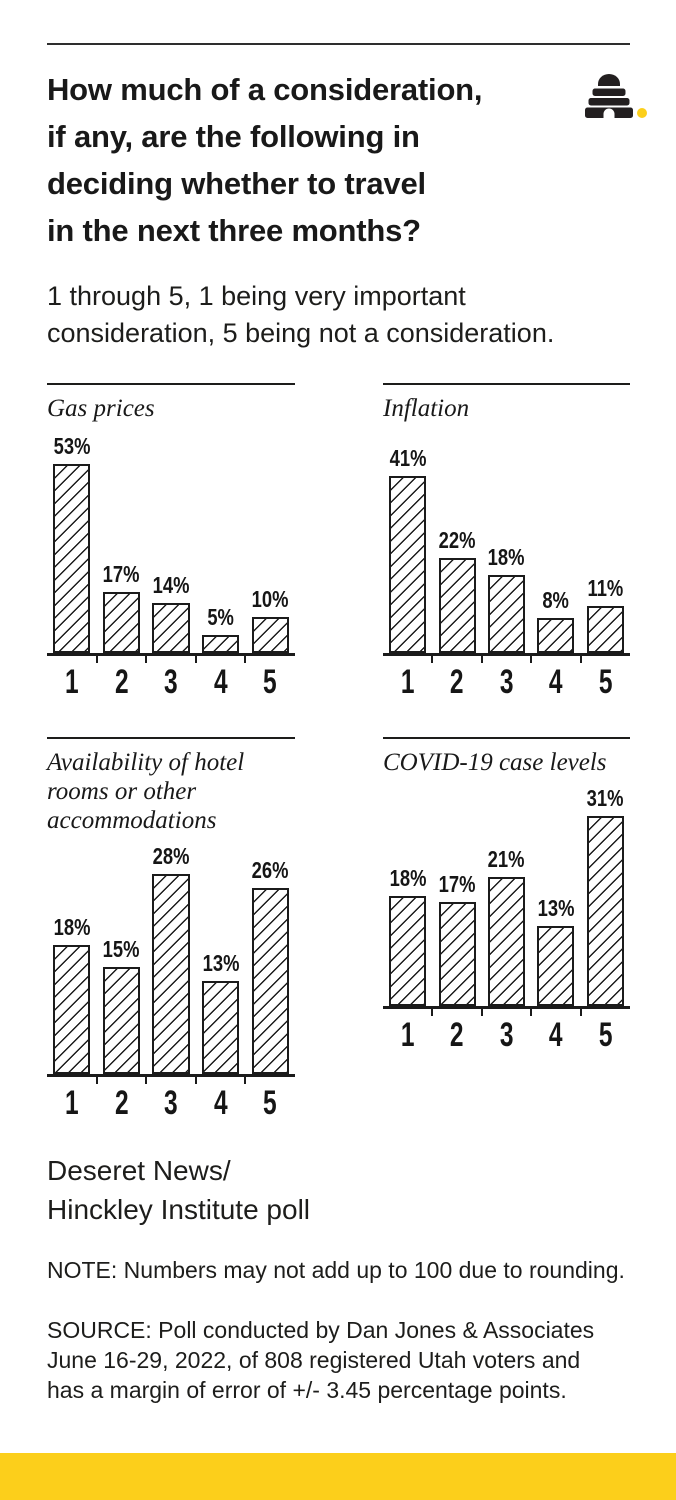  What do you see at coordinates (338, 44) in the screenshot?
I see `top-divider-rule` at bounding box center [338, 44].